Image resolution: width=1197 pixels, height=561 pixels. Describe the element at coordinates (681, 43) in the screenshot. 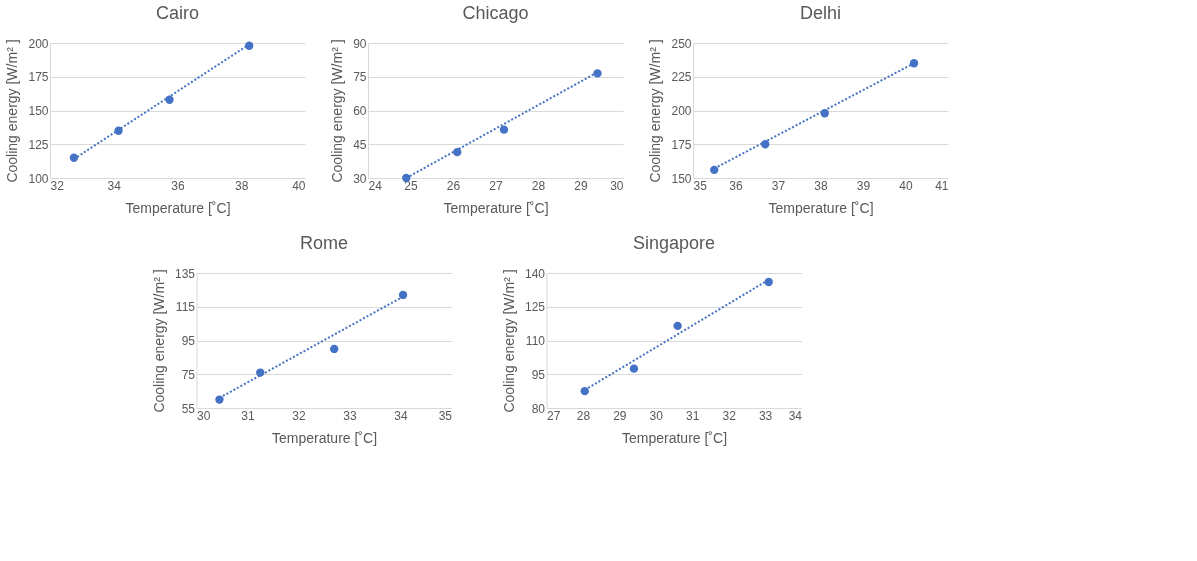

I see `y-tick-label: 250` at that location.